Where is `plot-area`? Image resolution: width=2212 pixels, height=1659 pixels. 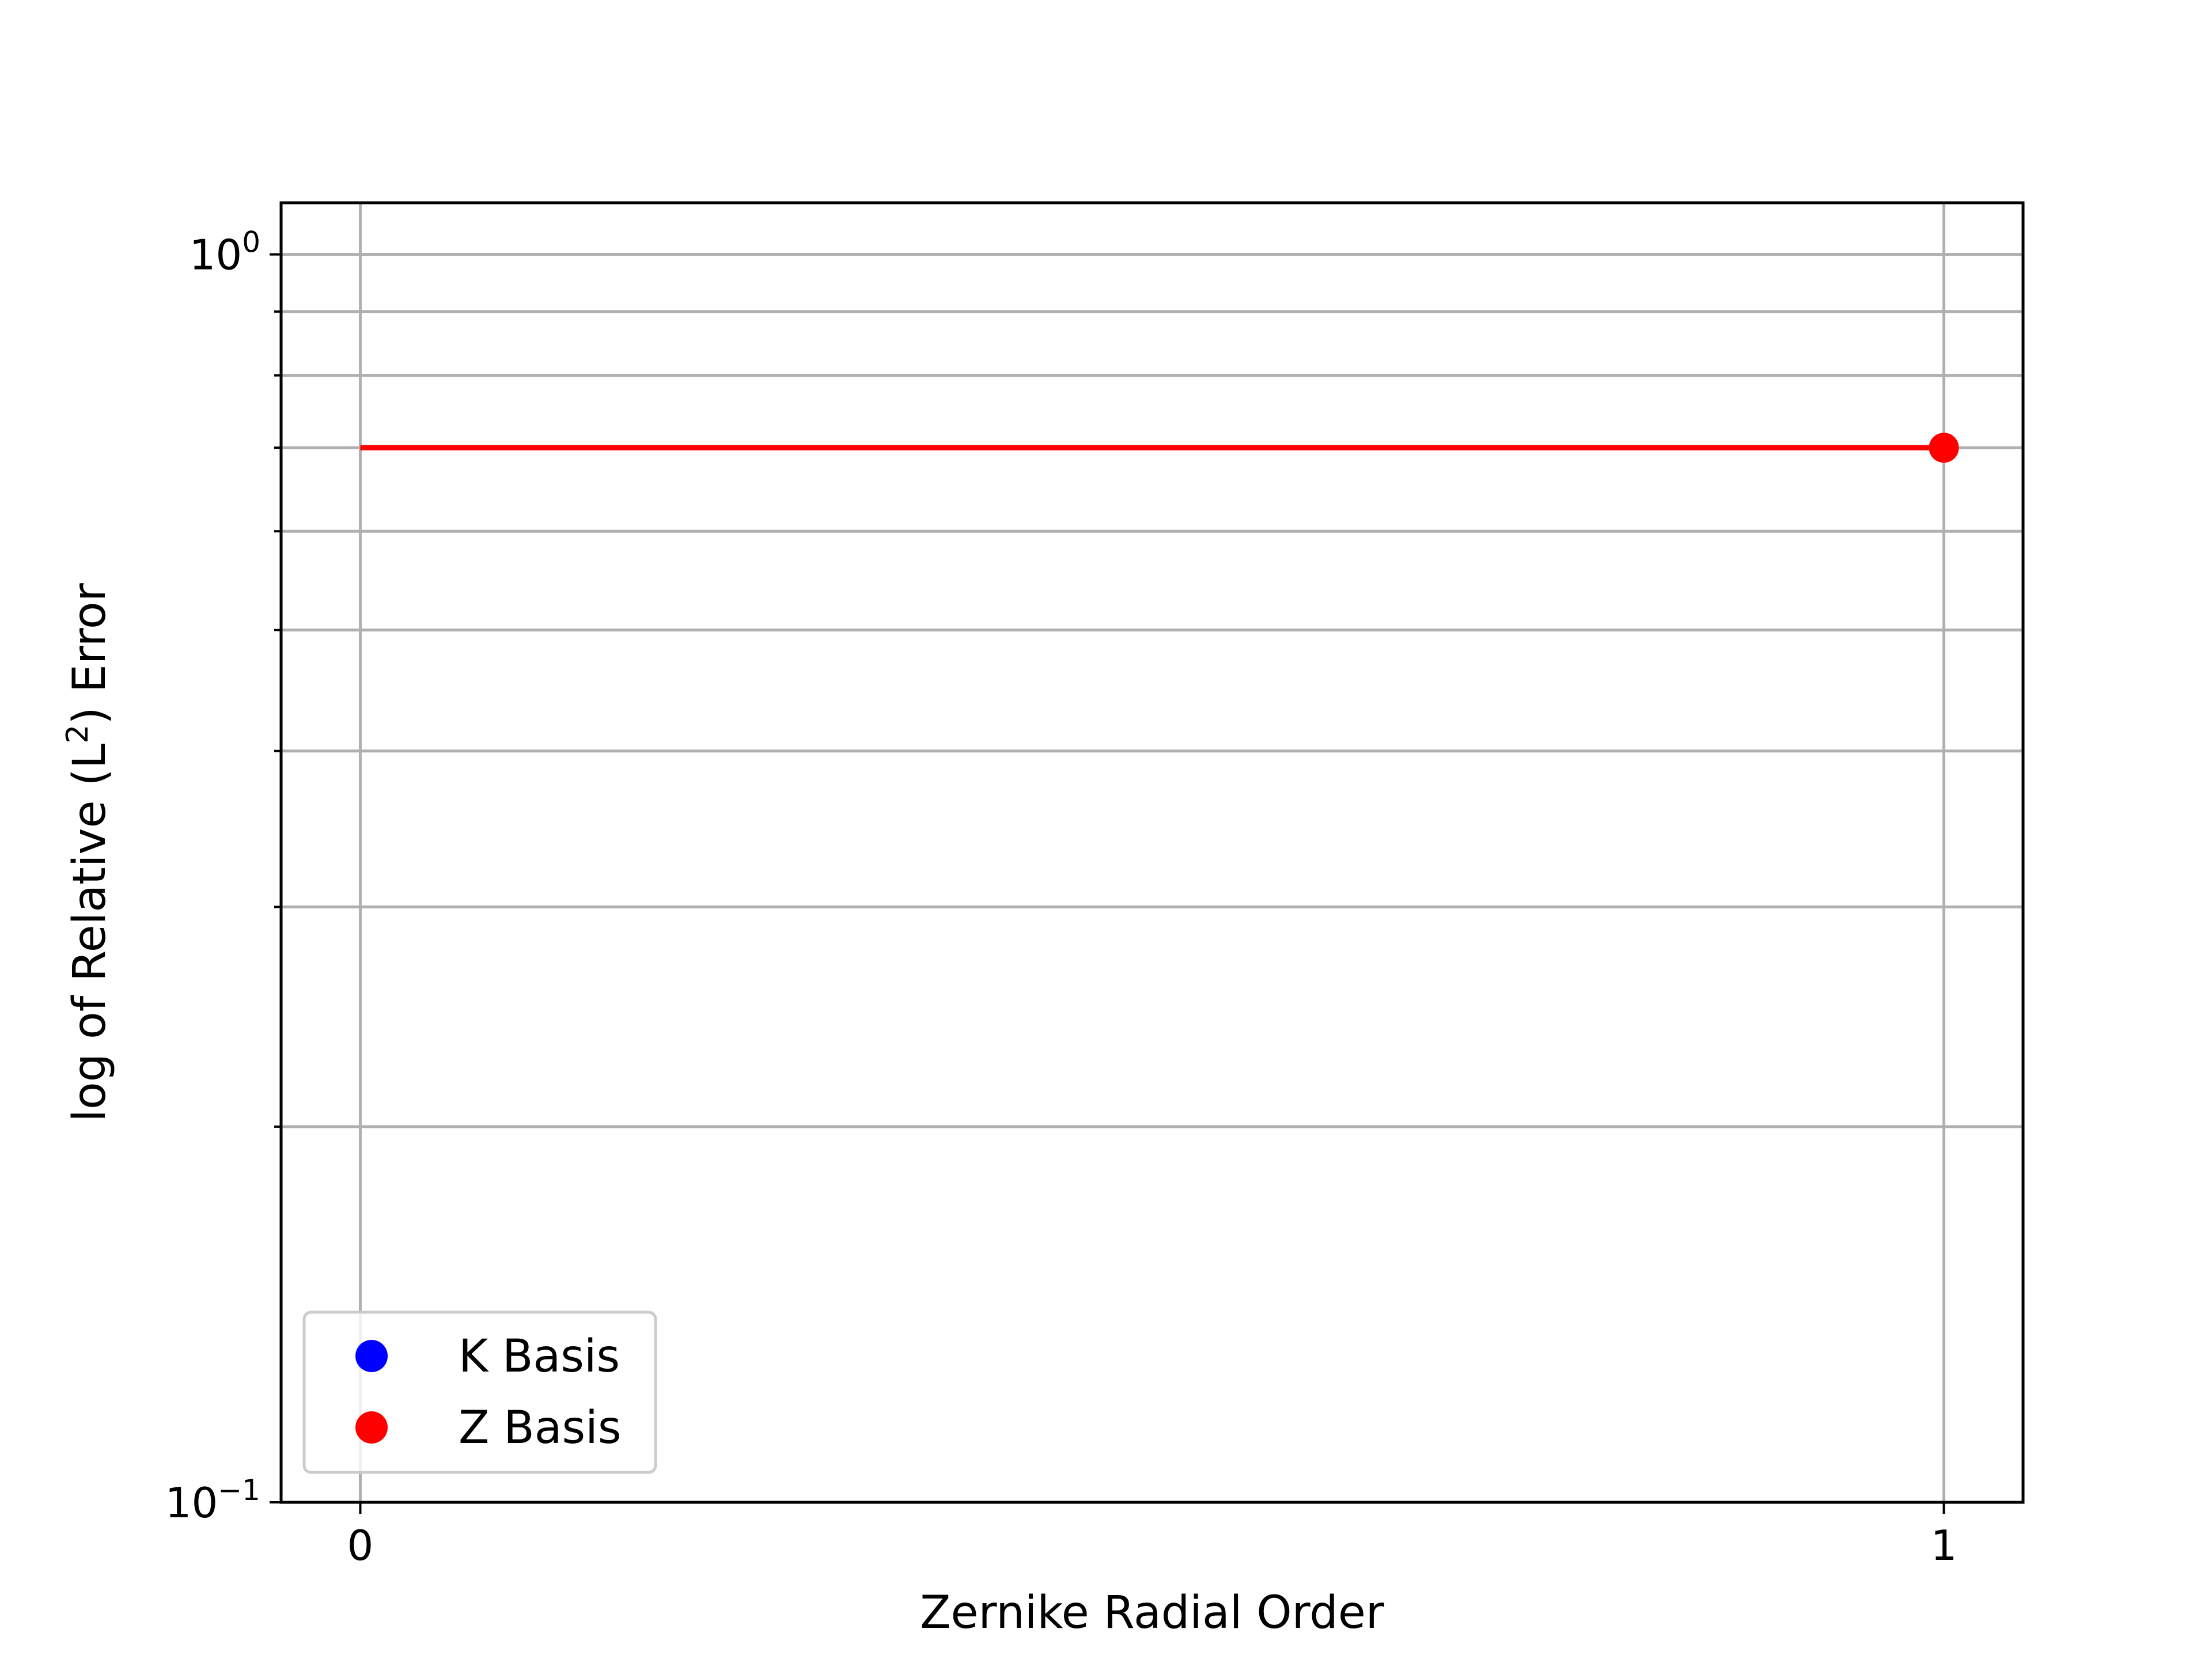 plot-area is located at coordinates (1159, 448).